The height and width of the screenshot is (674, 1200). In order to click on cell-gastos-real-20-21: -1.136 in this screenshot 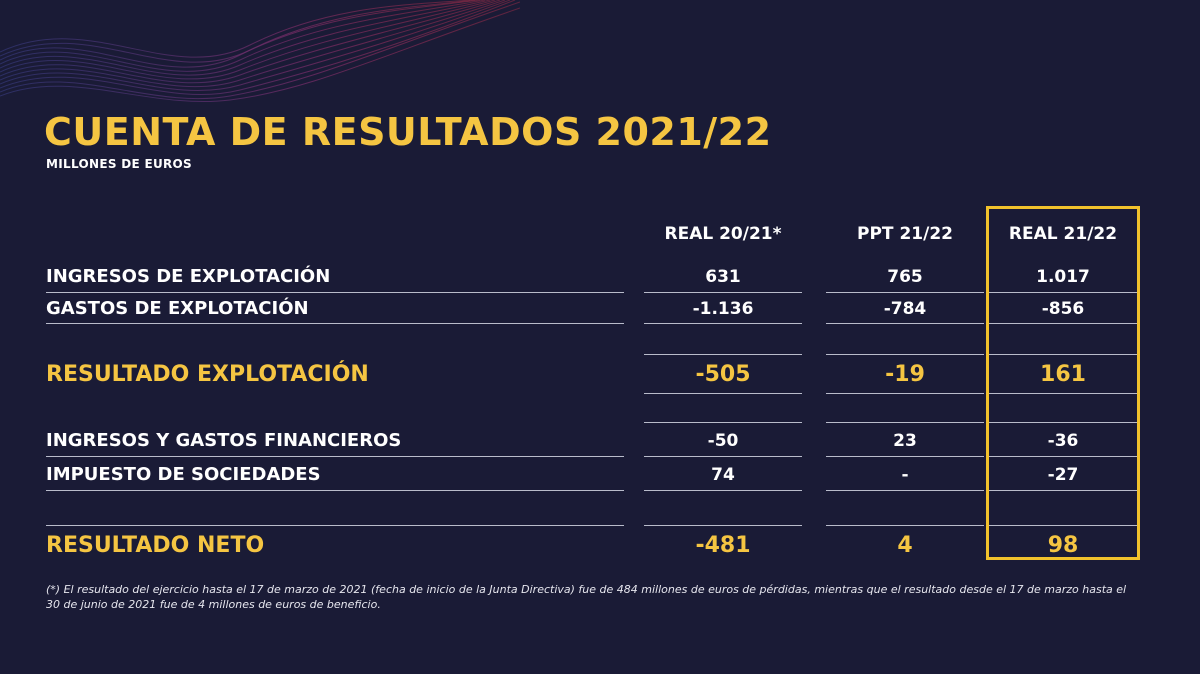, I will do `click(723, 309)`.